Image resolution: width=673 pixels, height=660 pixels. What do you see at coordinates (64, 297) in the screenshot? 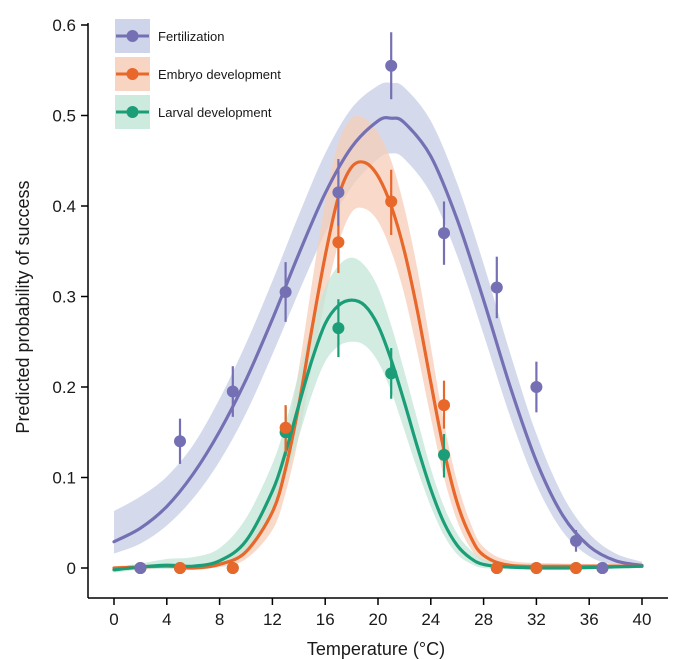
I see `y-tick-label: 0.3` at bounding box center [64, 297].